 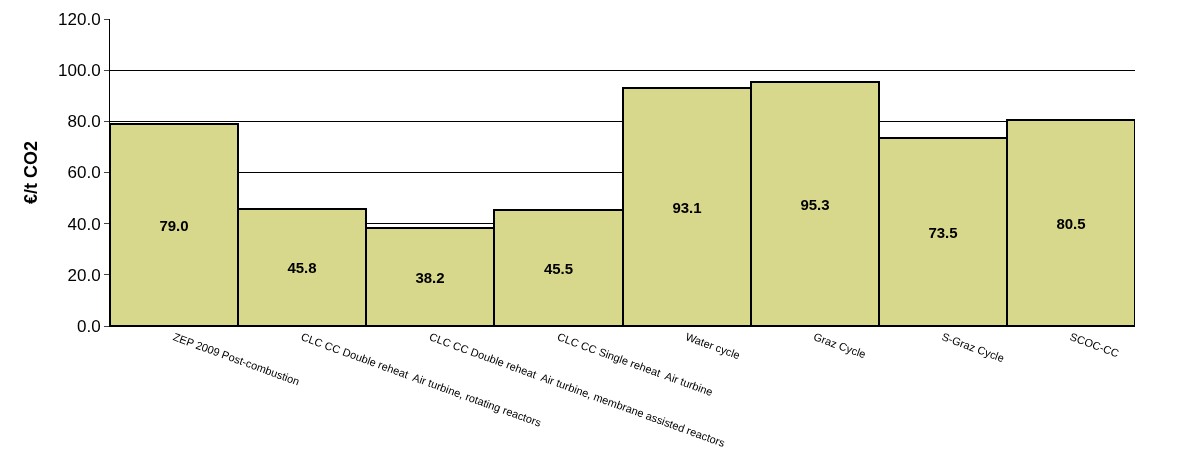 I want to click on y-tick-label: 100.0, so click(x=79, y=71).